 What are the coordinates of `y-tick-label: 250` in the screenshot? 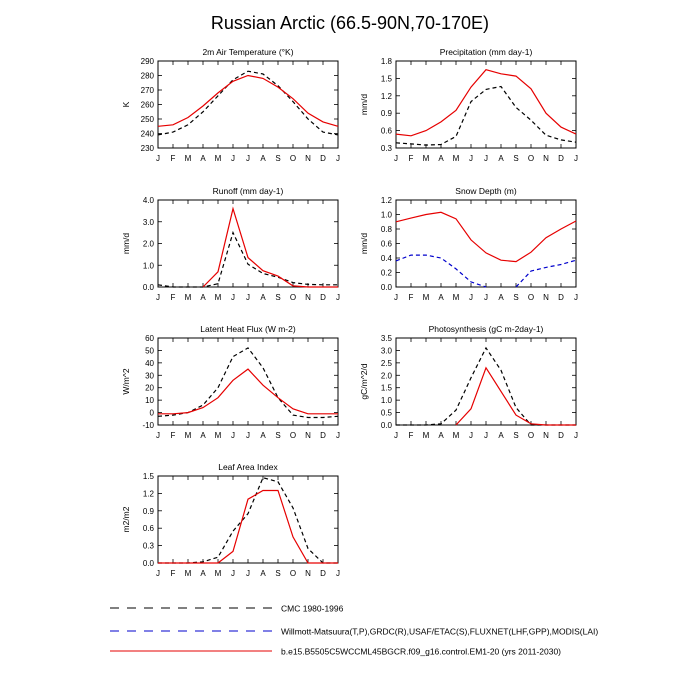 It's located at (148, 119).